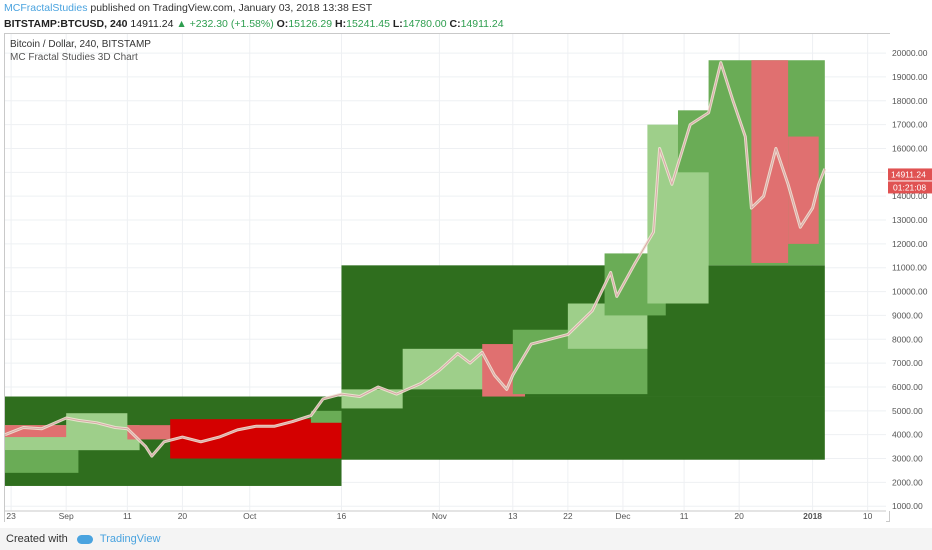 This screenshot has height=550, width=932. What do you see at coordinates (482, 24) in the screenshot?
I see `close-value: 14911.24` at bounding box center [482, 24].